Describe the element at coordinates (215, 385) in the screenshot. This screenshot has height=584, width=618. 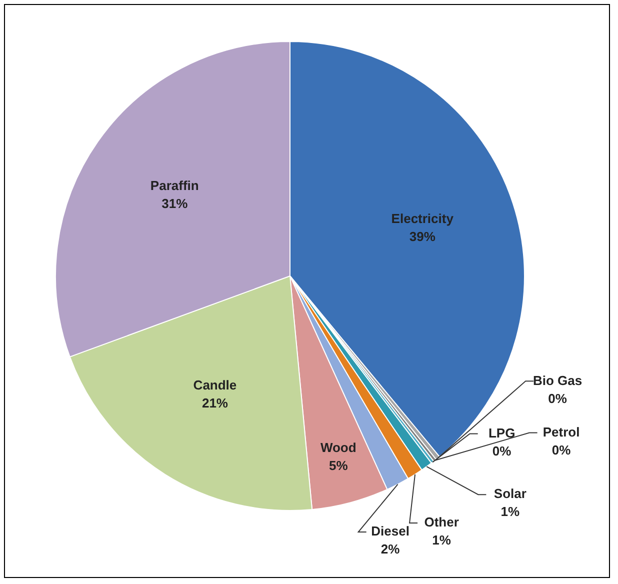
I see `slice-label: Candle` at that location.